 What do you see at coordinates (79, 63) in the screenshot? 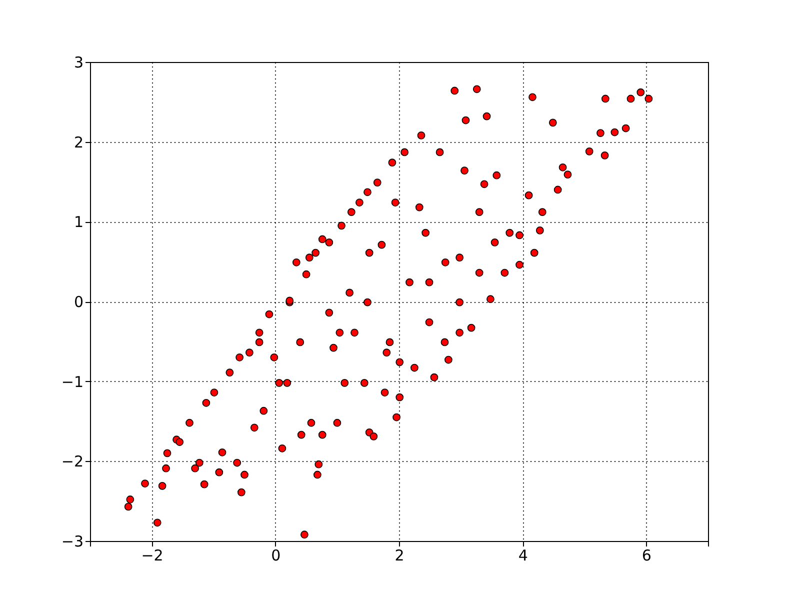
I see `y-tick-label: 3` at bounding box center [79, 63].